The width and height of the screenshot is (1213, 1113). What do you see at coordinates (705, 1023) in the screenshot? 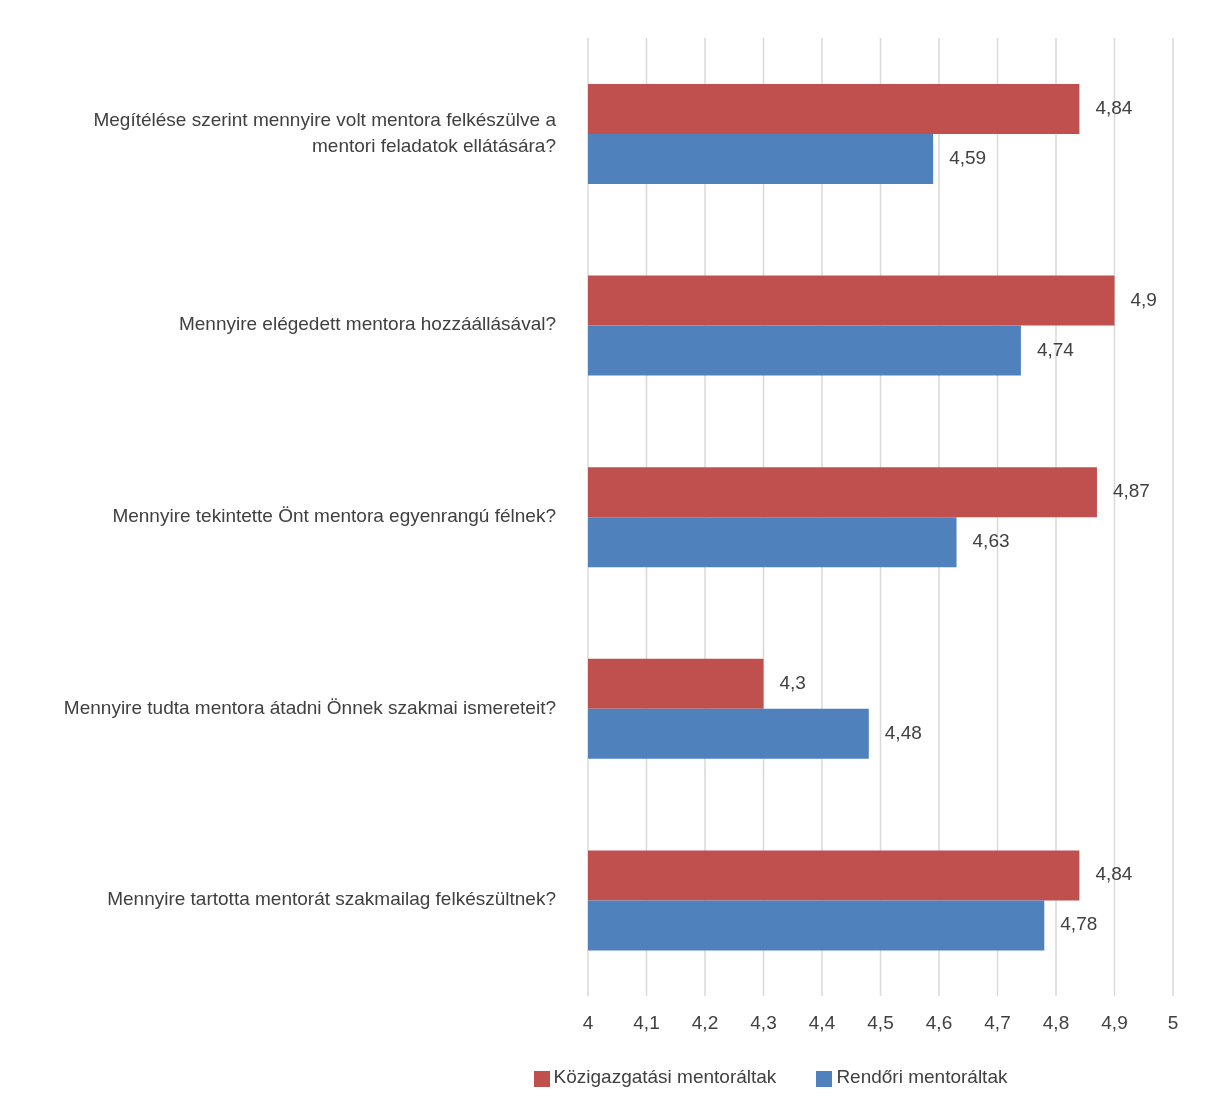
I see `x-tick-label: 4,2` at bounding box center [705, 1023].